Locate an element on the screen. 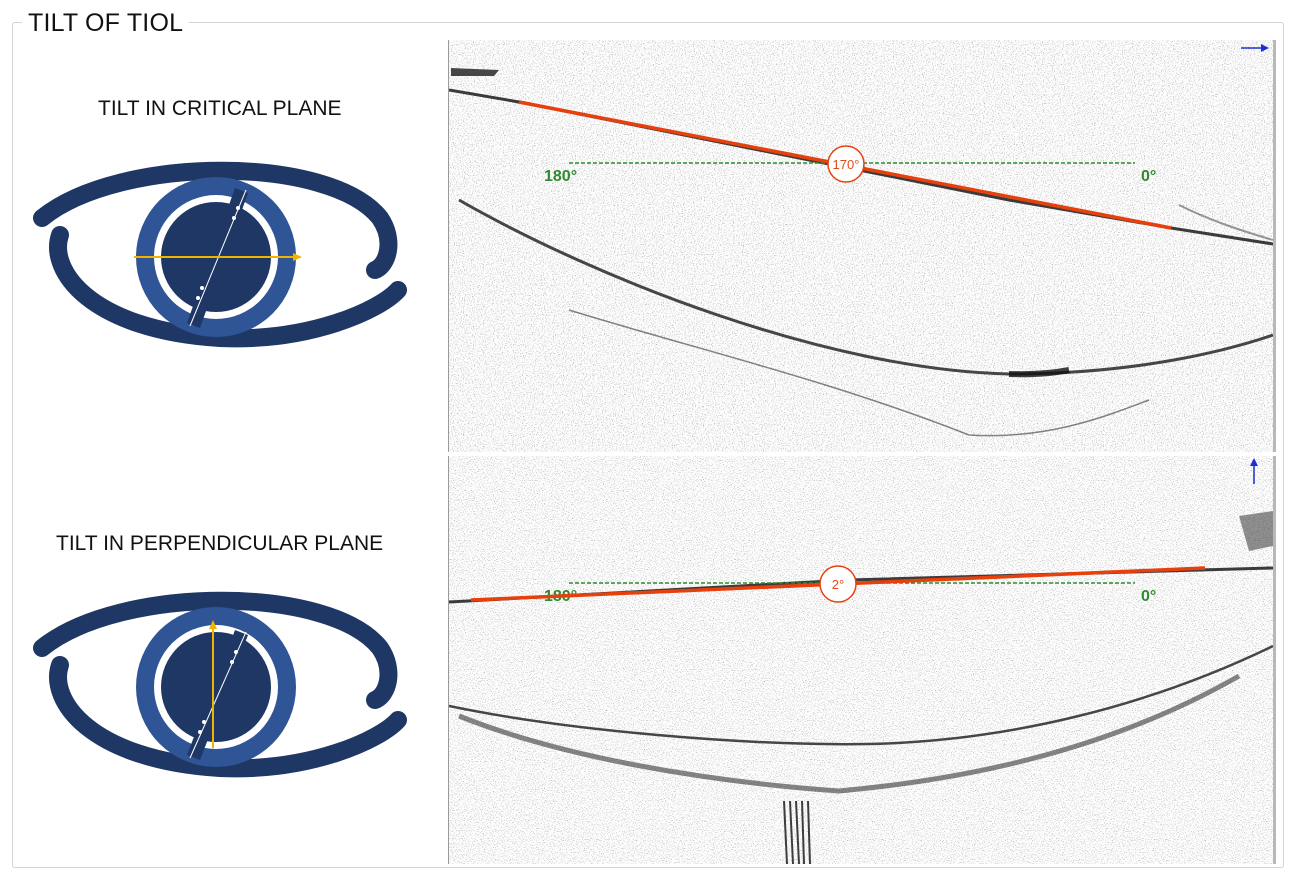  eye-diagram-perpendicular is located at coordinates (220, 684).